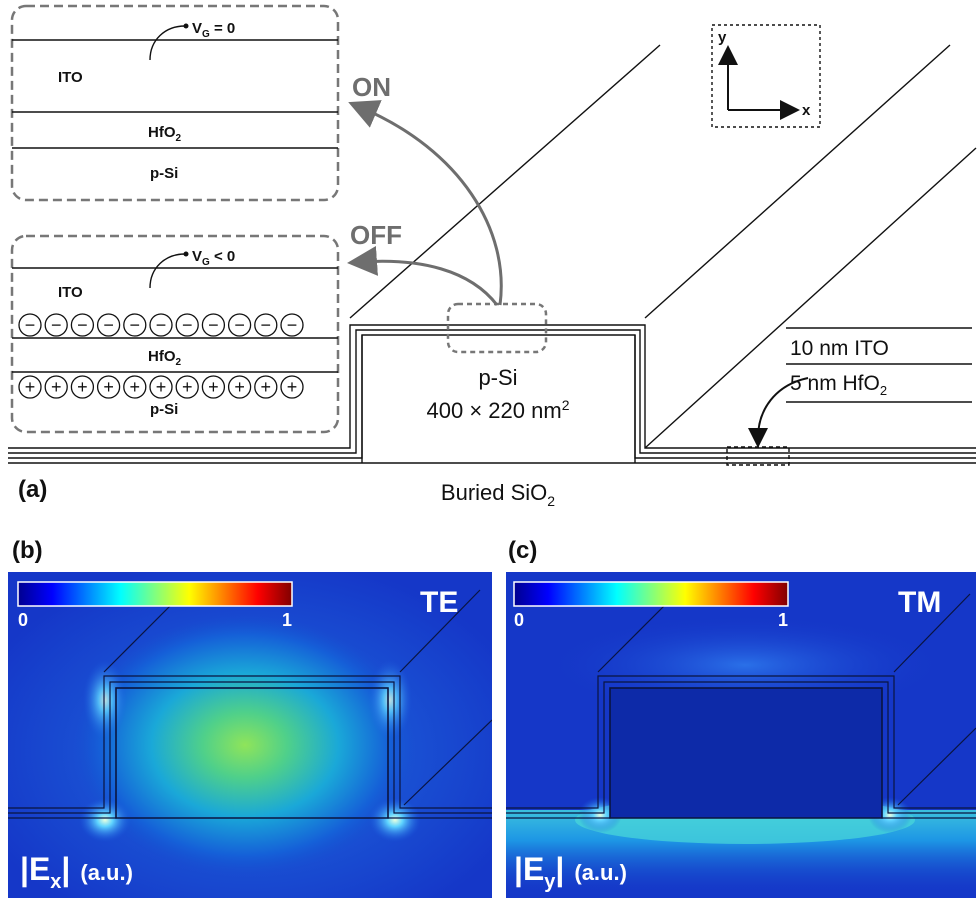 The height and width of the screenshot is (901, 980). I want to click on off-layer-ito: ITO, so click(70, 292).